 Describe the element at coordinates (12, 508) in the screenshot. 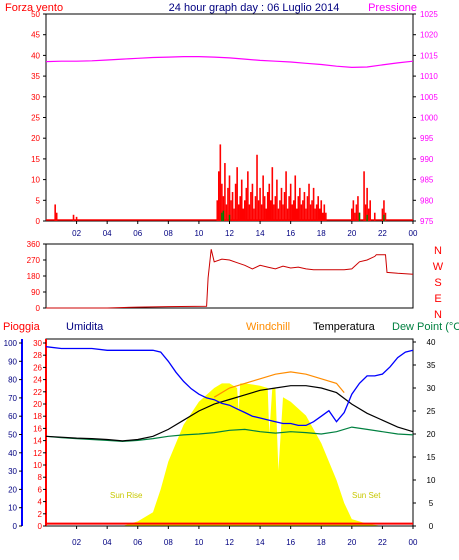

I see `humidity-tick-label: 10` at that location.